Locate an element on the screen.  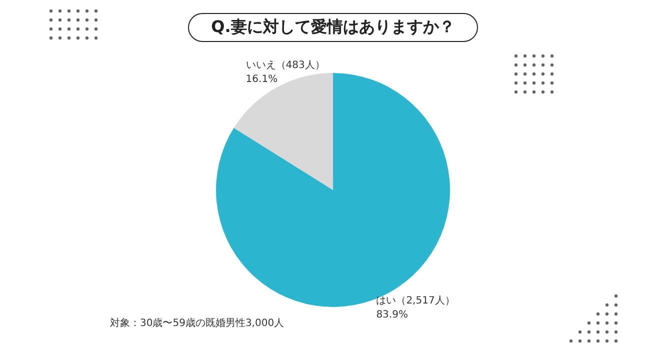
chart-title: Q.妻に対して愛情はありますか？ is located at coordinates (333, 27).